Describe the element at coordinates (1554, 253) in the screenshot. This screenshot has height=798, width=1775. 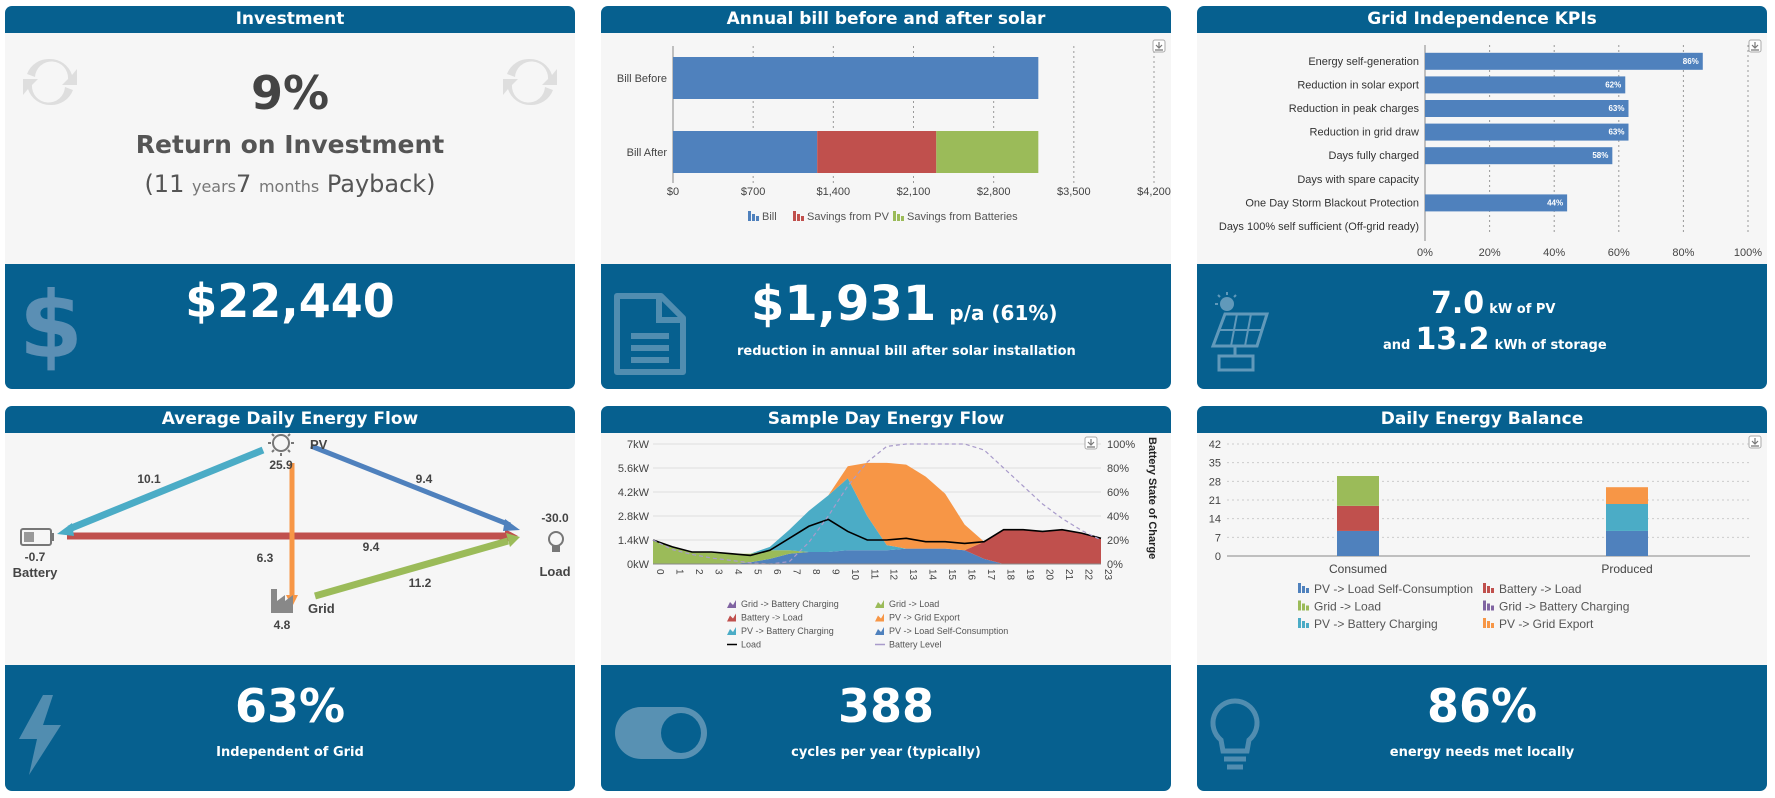
I see `x-tick-label: 40%` at that location.